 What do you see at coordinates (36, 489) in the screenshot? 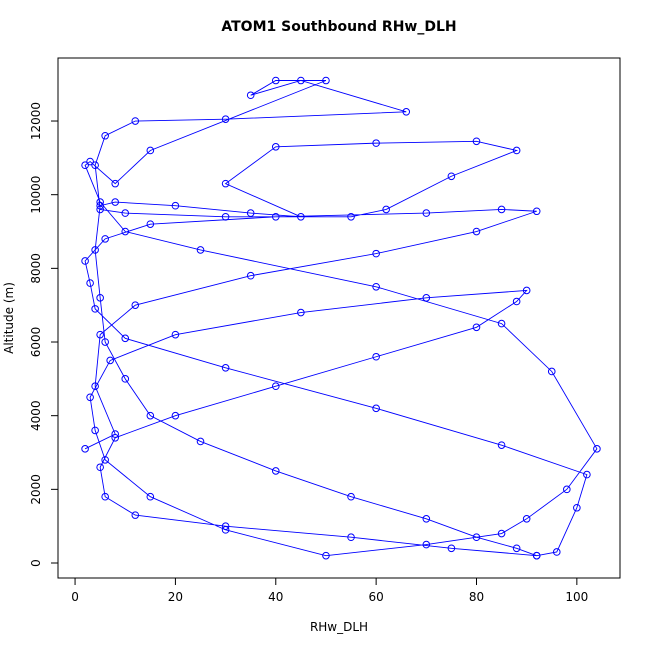
I see `y-tick-label: 2000` at bounding box center [36, 489].